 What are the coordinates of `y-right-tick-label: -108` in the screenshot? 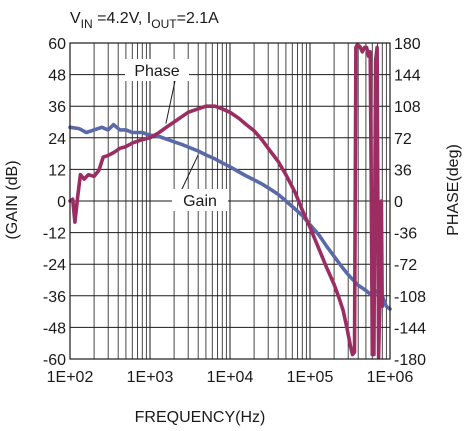 It's located at (410, 297).